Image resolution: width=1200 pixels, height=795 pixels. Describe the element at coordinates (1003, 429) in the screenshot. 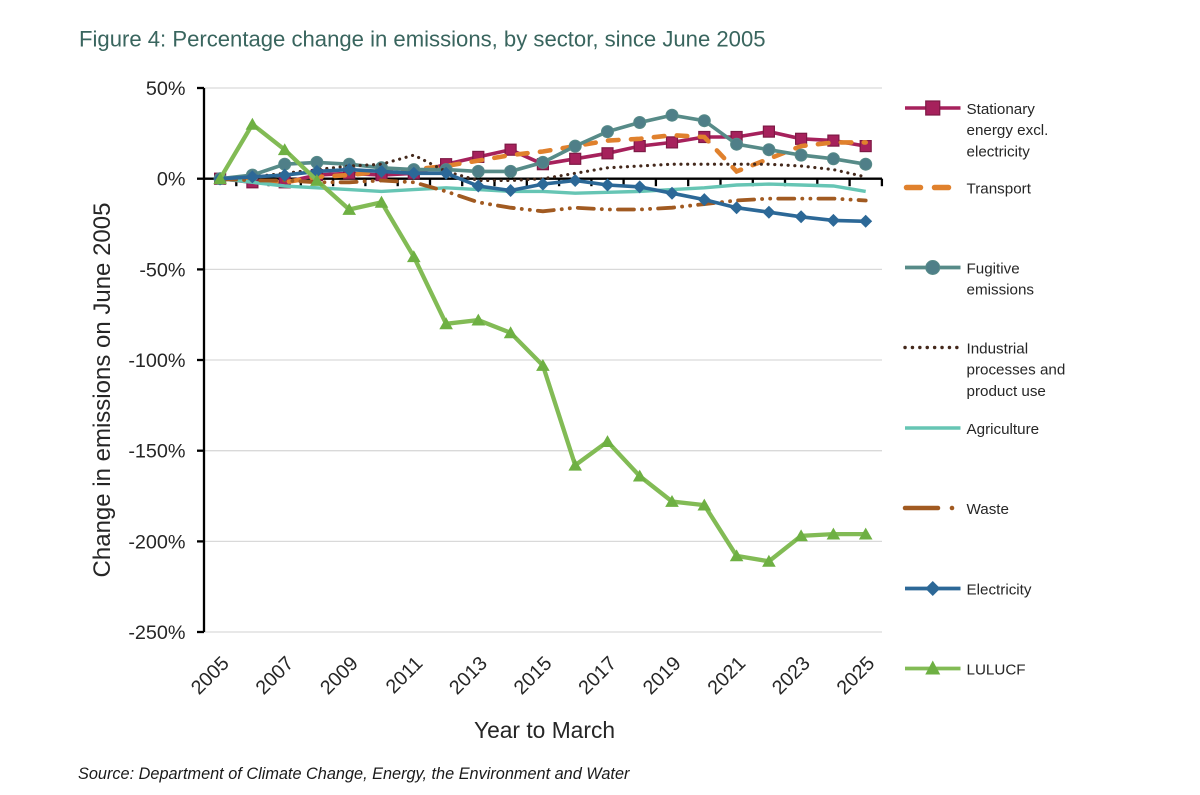

I see `svg-text: Agriculture` at that location.